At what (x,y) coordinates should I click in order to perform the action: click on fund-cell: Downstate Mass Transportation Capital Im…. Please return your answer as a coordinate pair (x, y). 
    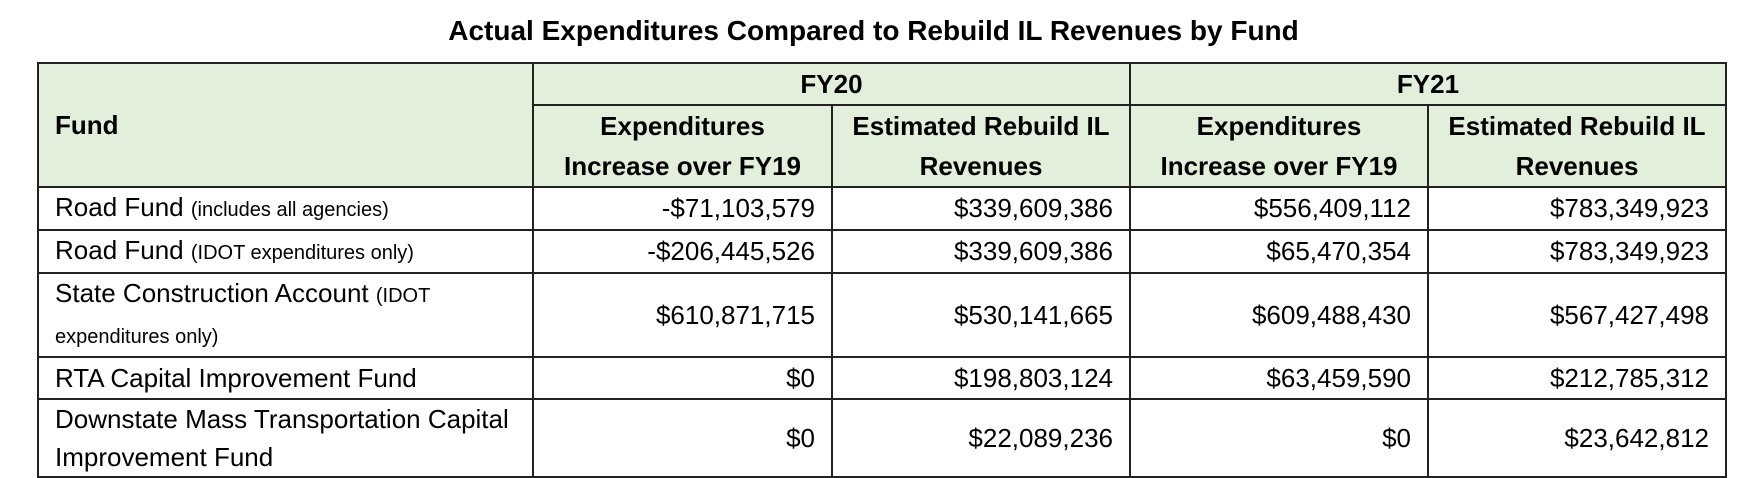
    Looking at the image, I should click on (285, 438).